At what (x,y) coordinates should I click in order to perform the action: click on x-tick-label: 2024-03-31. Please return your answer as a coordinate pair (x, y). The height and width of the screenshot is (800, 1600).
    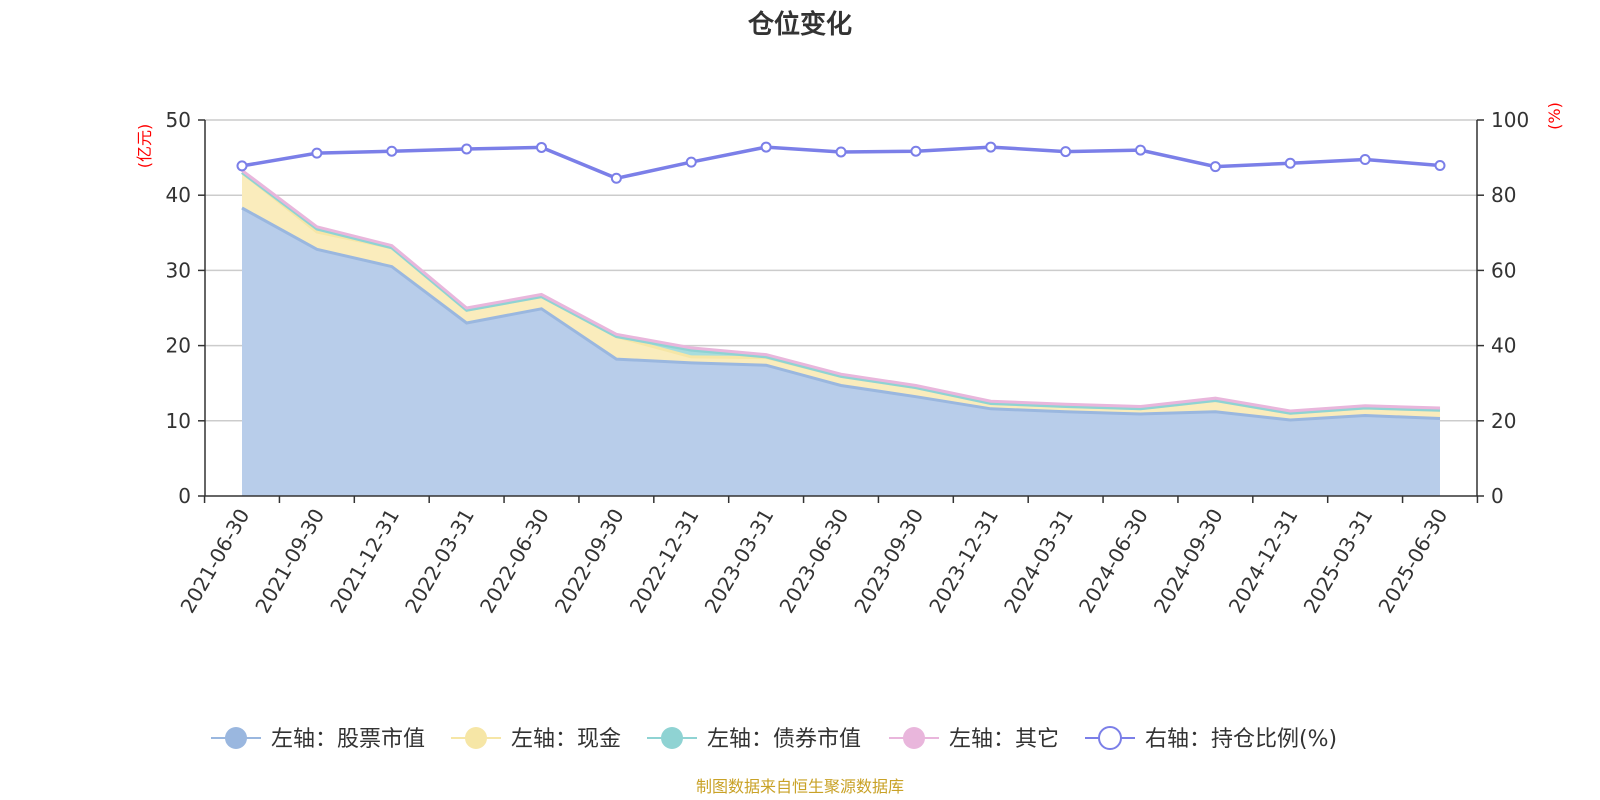
    Looking at the image, I should click on (1038, 561).